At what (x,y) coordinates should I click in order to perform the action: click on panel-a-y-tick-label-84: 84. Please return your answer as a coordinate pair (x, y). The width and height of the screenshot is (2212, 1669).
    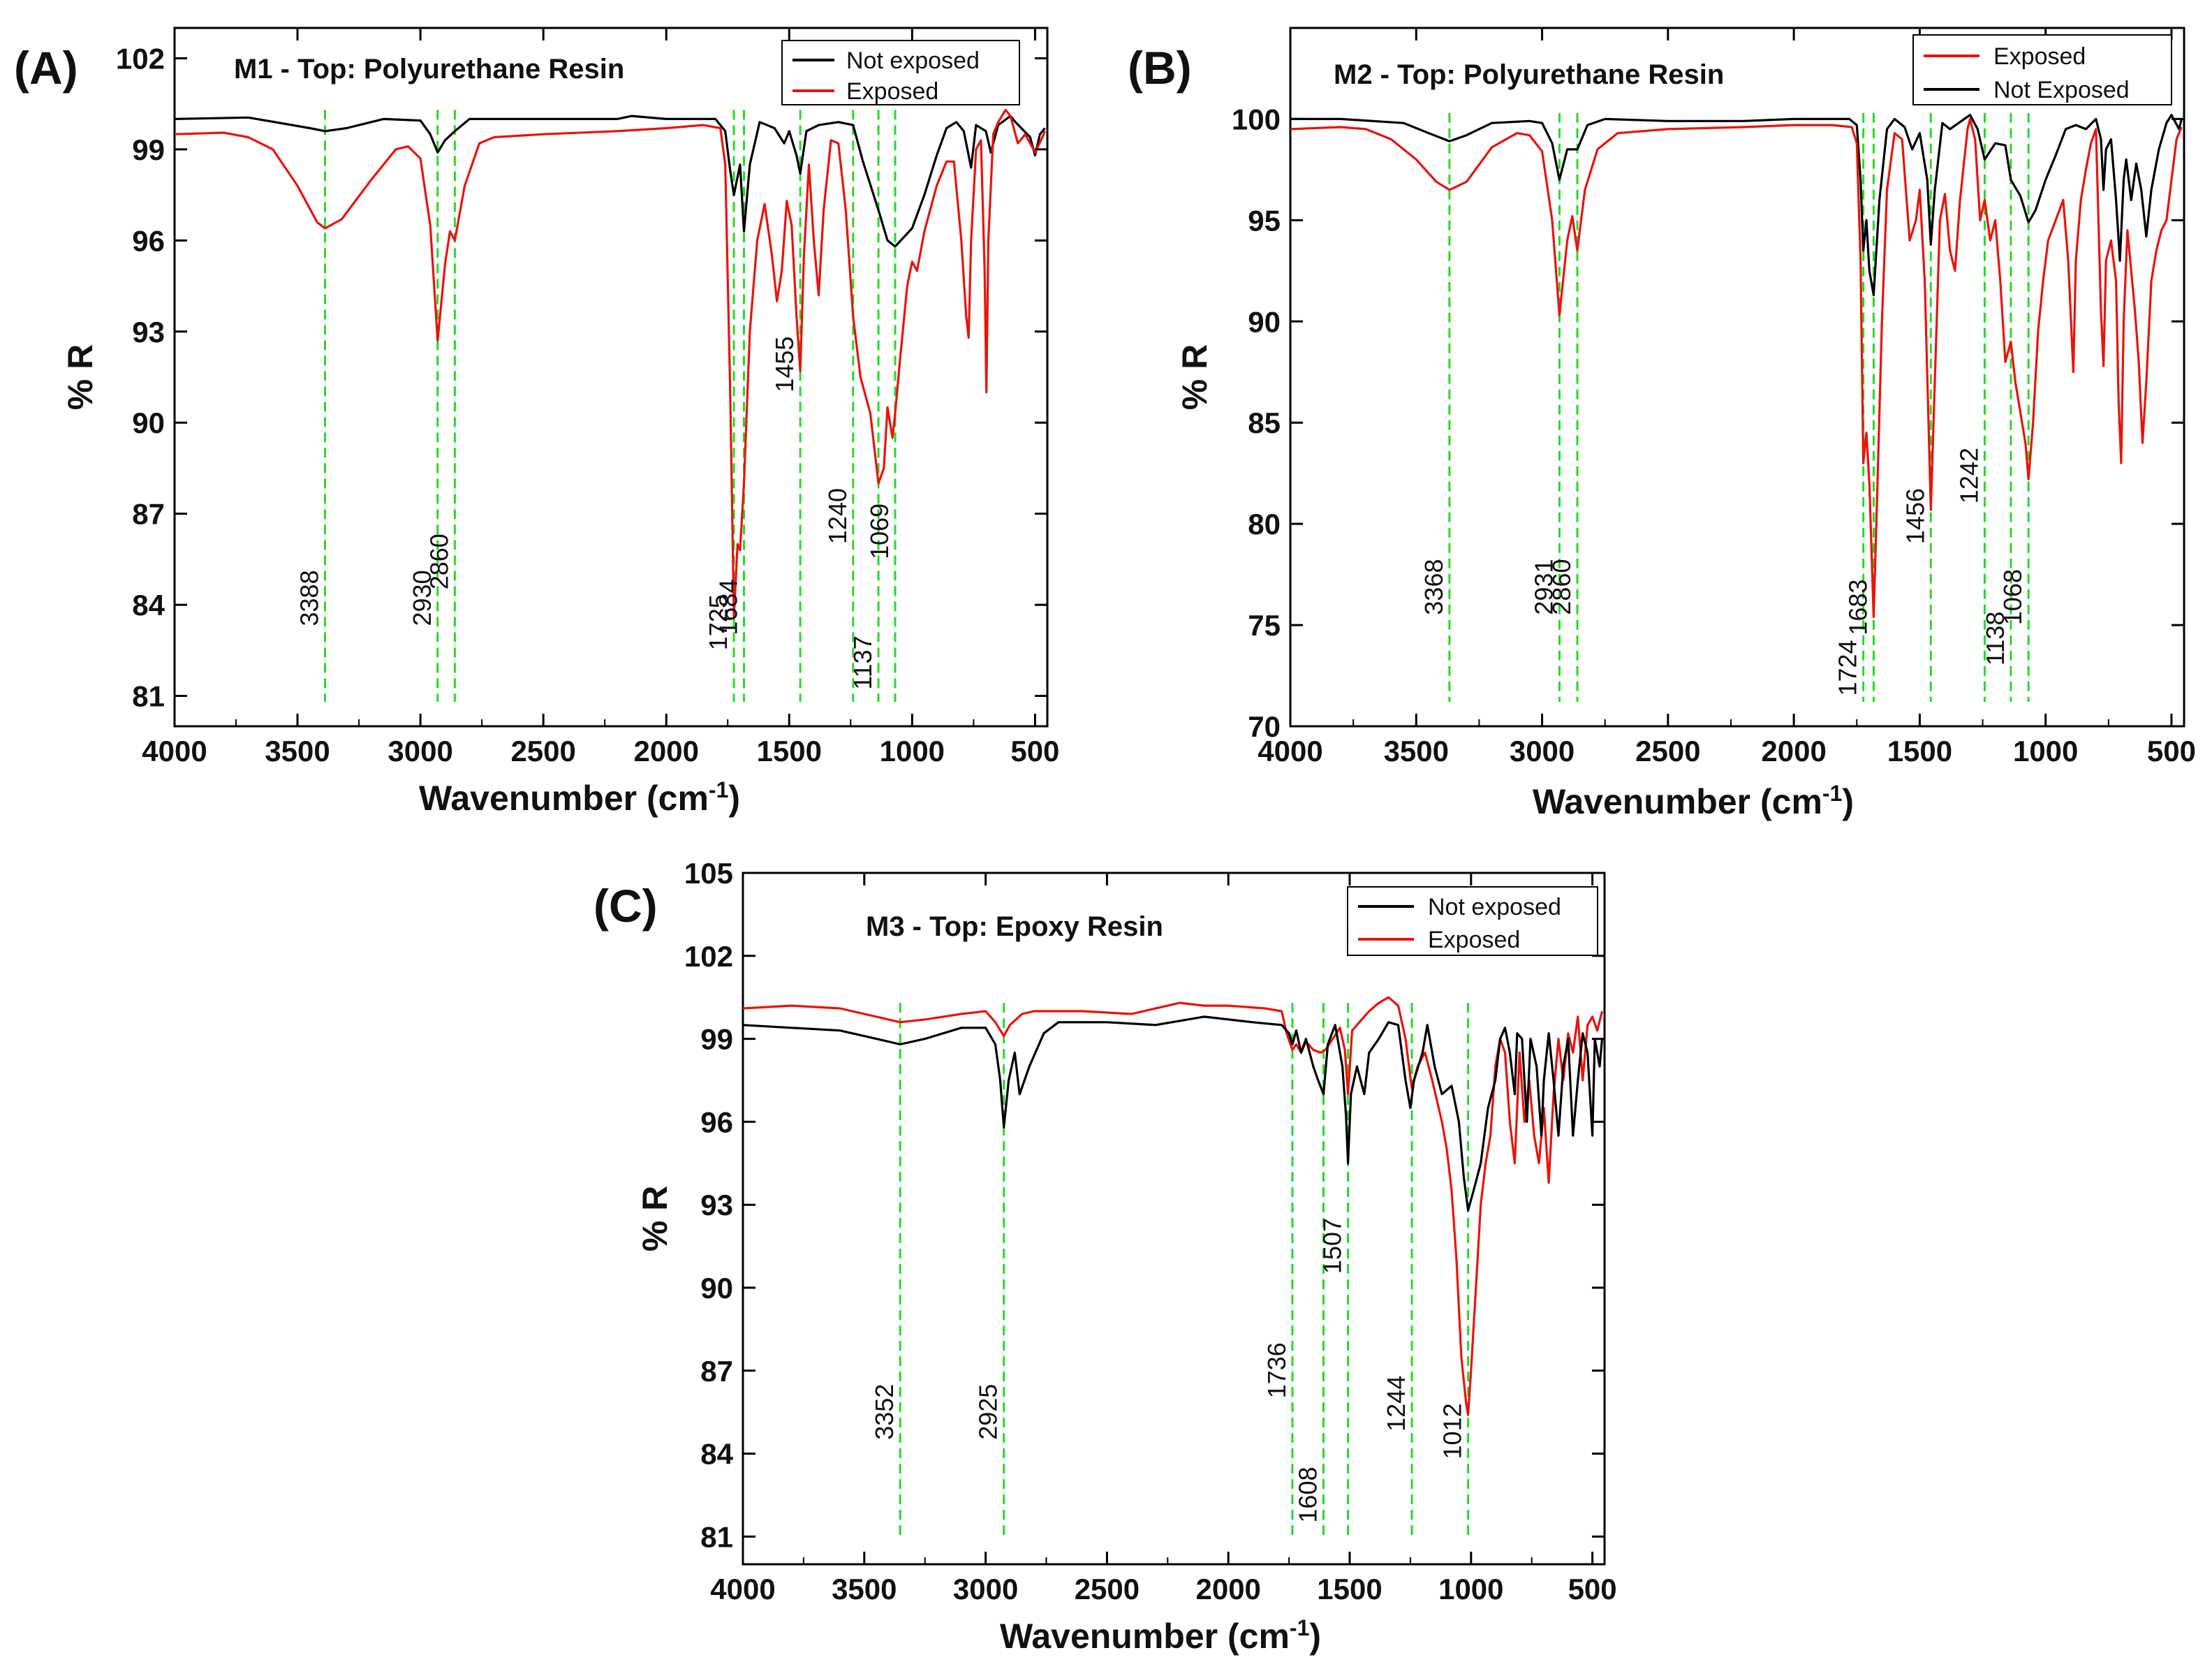
    Looking at the image, I should click on (148, 606).